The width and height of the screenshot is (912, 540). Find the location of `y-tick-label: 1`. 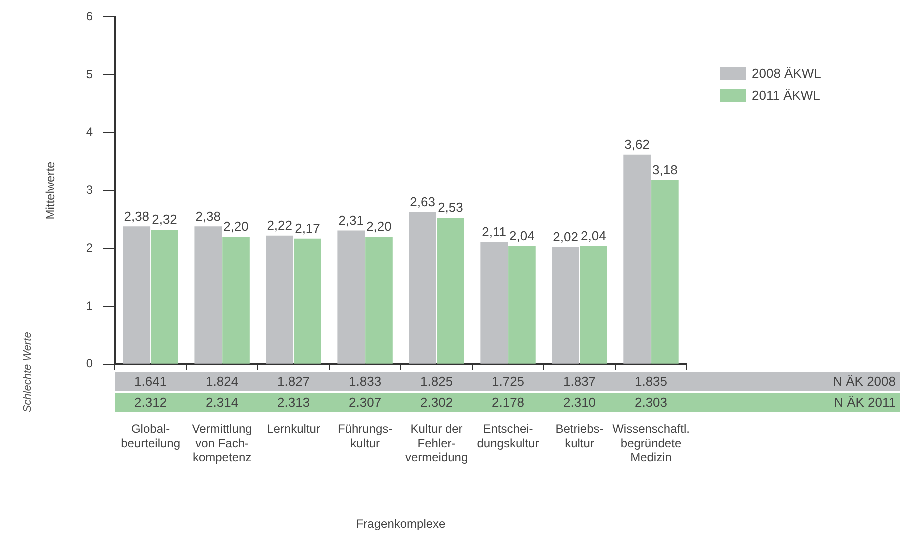

y-tick-label: 1 is located at coordinates (90, 305).